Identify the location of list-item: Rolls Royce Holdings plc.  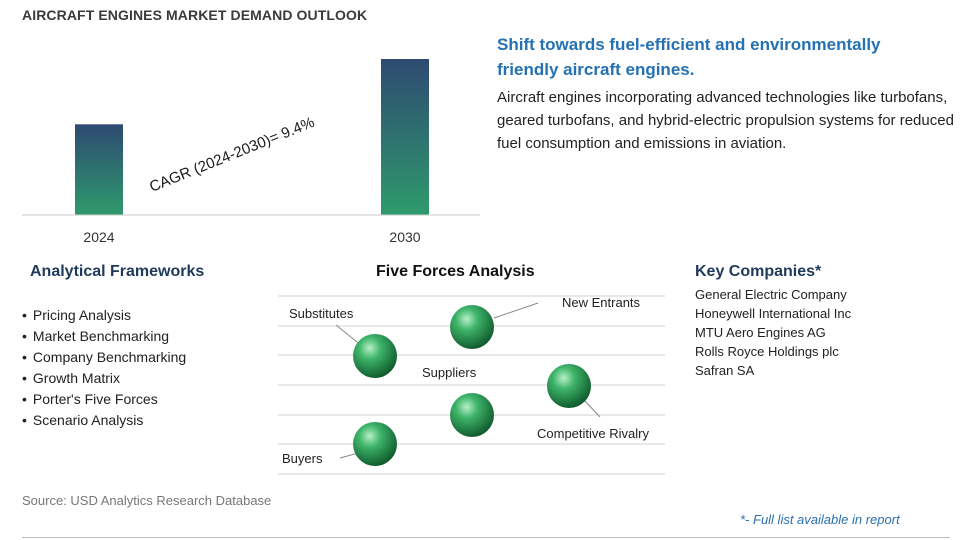
(767, 351).